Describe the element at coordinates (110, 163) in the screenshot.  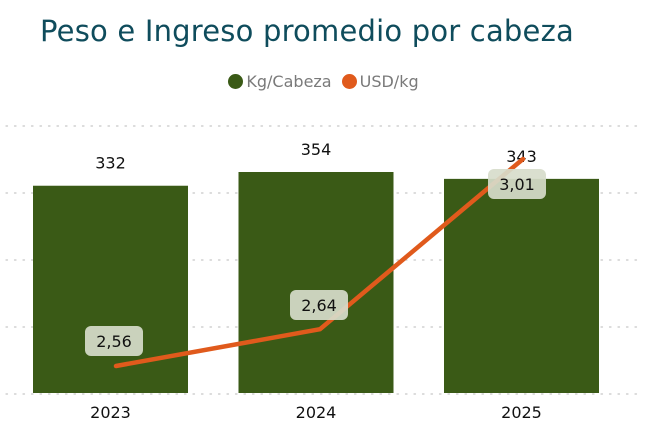
I see `bar-value-label-2023: 332` at that location.